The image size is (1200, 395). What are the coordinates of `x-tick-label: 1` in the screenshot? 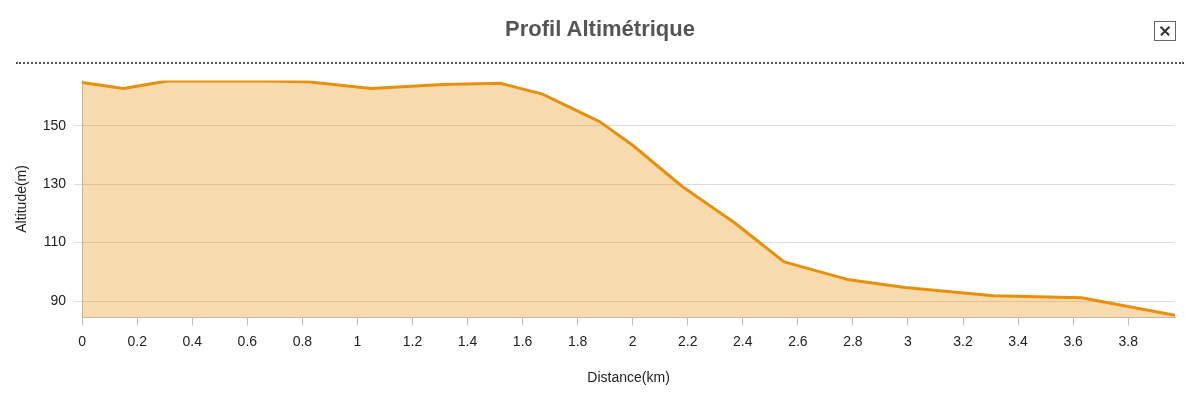 It's located at (357, 340).